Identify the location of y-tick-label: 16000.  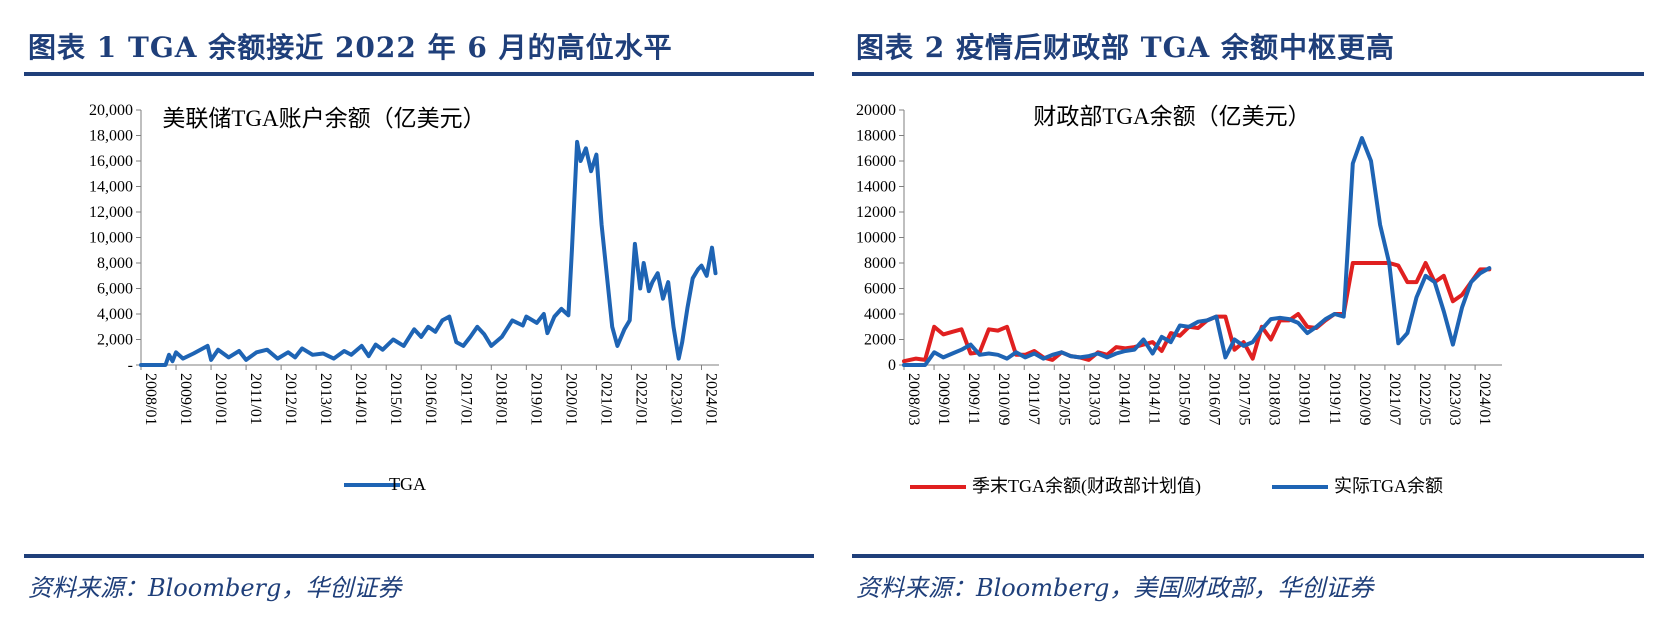
(876, 161).